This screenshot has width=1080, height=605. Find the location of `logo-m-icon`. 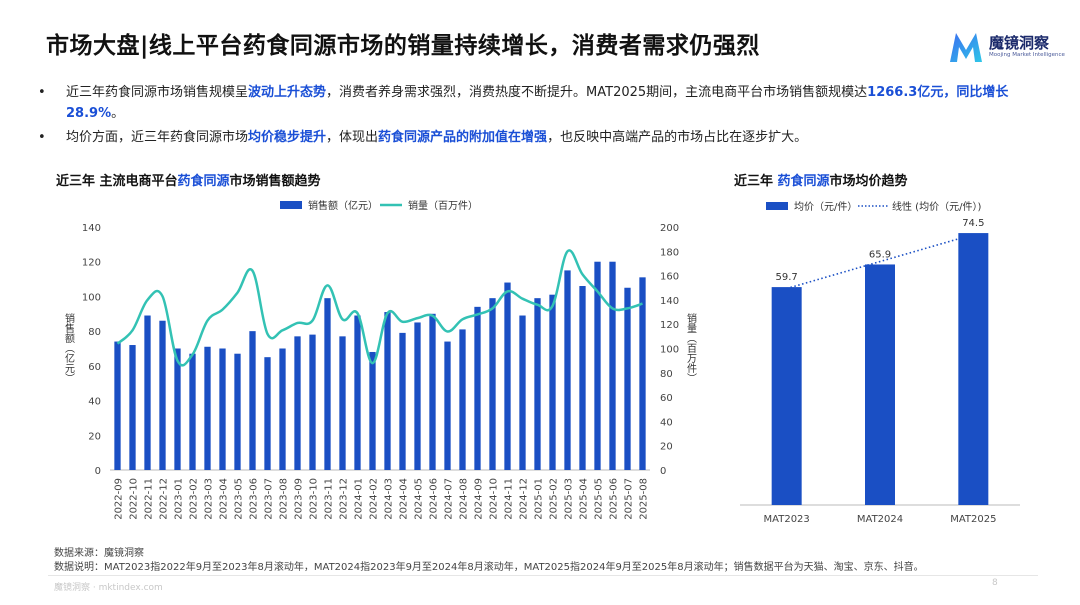

logo-m-icon is located at coordinates (966, 47).